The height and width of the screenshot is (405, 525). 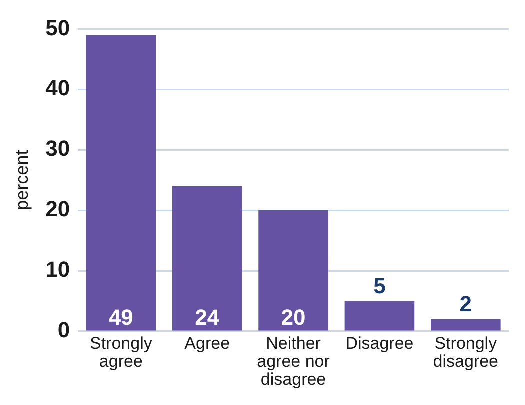 I want to click on y-tick-label: 20, so click(x=58, y=209).